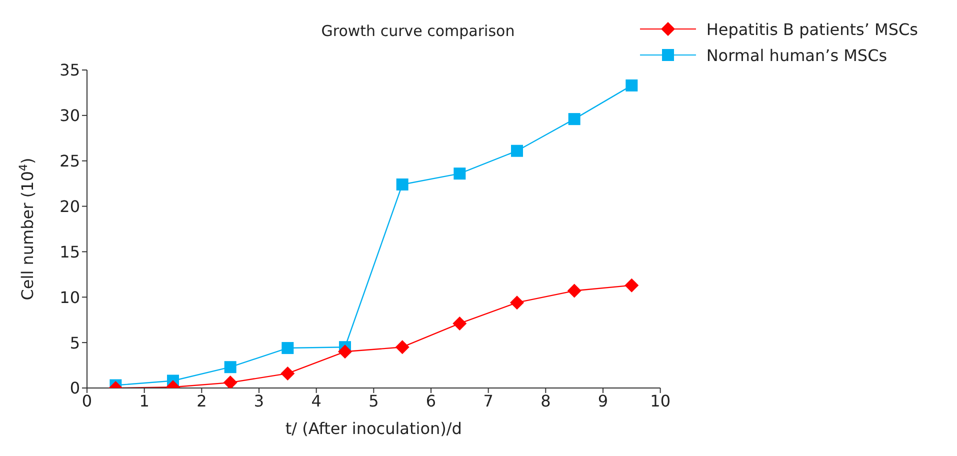 The height and width of the screenshot is (456, 957). I want to click on legend-label: Normal human’s MSCs, so click(797, 55).